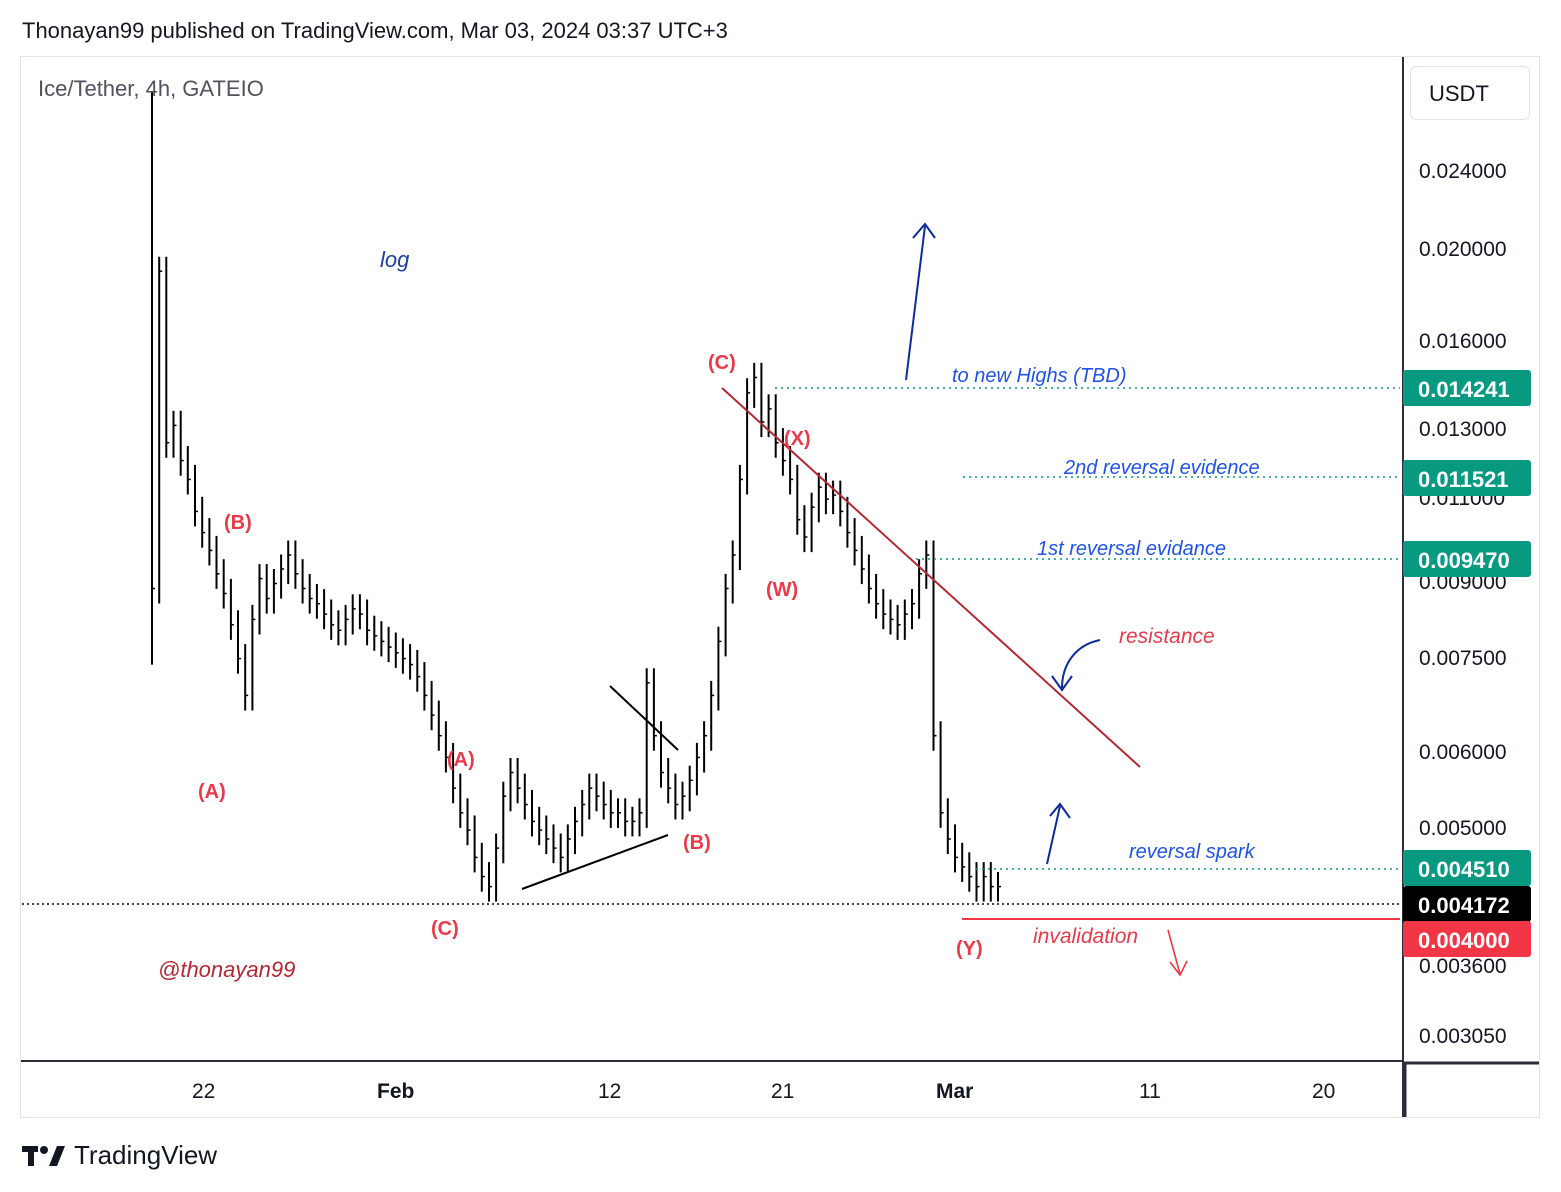 Image resolution: width=1561 pixels, height=1192 pixels. What do you see at coordinates (722, 363) in the screenshot?
I see `wave-label-C2: (C)` at bounding box center [722, 363].